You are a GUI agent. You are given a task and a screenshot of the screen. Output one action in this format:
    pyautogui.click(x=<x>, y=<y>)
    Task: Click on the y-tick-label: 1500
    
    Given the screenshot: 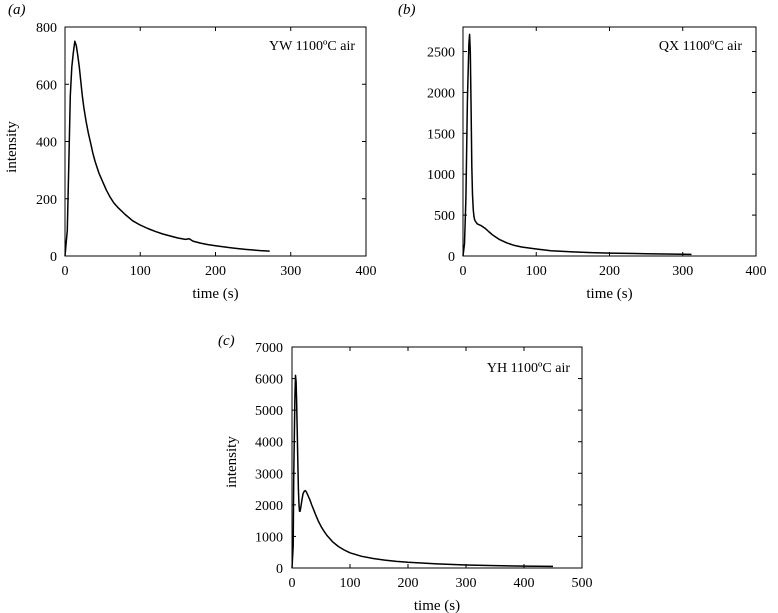 What is the action you would take?
    pyautogui.click(x=441, y=134)
    